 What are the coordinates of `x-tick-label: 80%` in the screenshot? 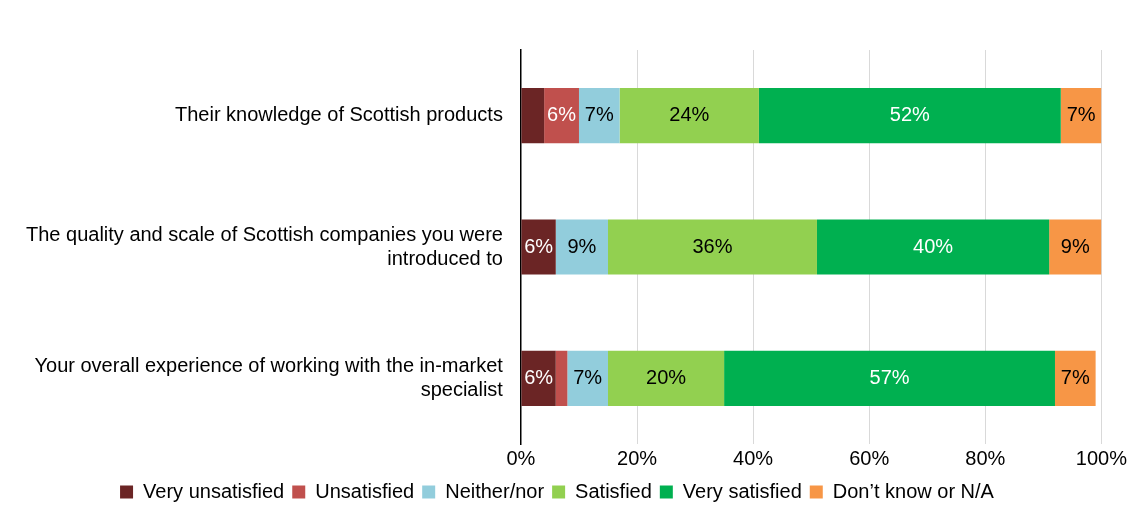 It's located at (985, 457).